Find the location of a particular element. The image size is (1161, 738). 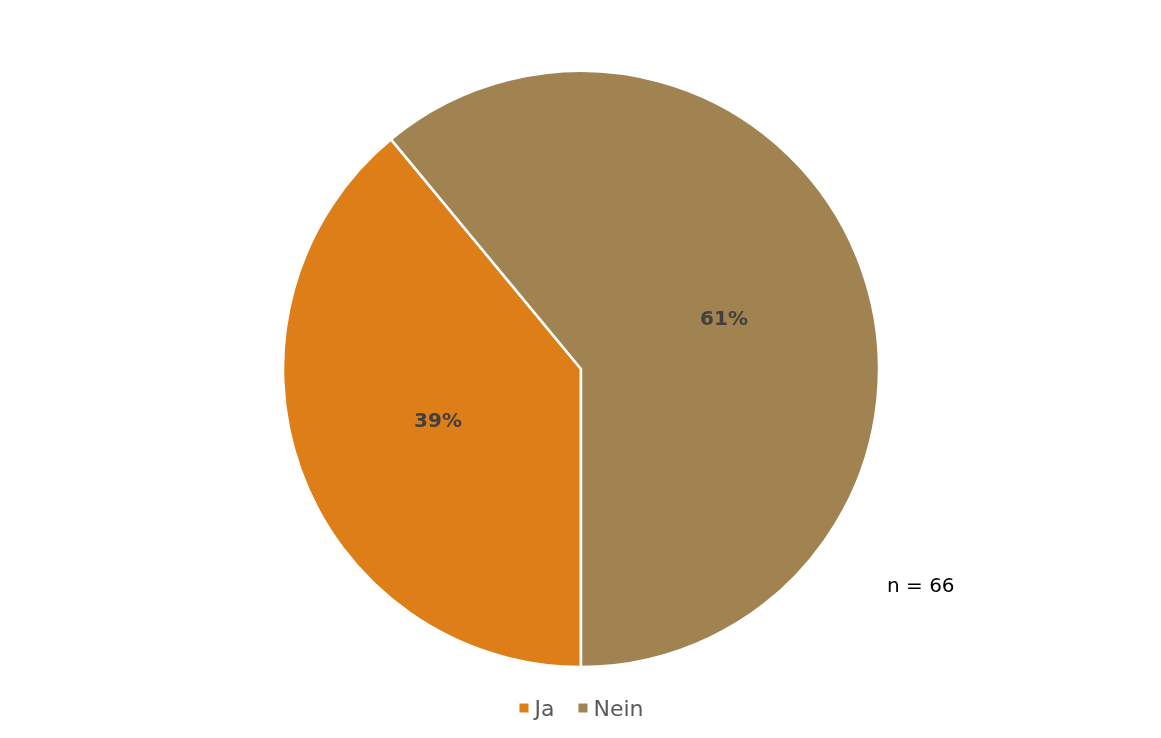

text: n = 66 is located at coordinates (921, 585).